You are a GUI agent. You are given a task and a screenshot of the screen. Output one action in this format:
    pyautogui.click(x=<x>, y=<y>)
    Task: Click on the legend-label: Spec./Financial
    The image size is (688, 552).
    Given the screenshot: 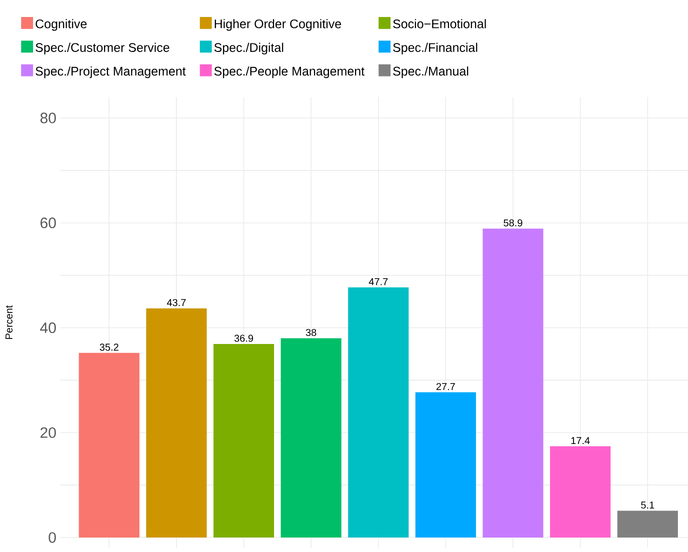 What is the action you would take?
    pyautogui.click(x=435, y=48)
    